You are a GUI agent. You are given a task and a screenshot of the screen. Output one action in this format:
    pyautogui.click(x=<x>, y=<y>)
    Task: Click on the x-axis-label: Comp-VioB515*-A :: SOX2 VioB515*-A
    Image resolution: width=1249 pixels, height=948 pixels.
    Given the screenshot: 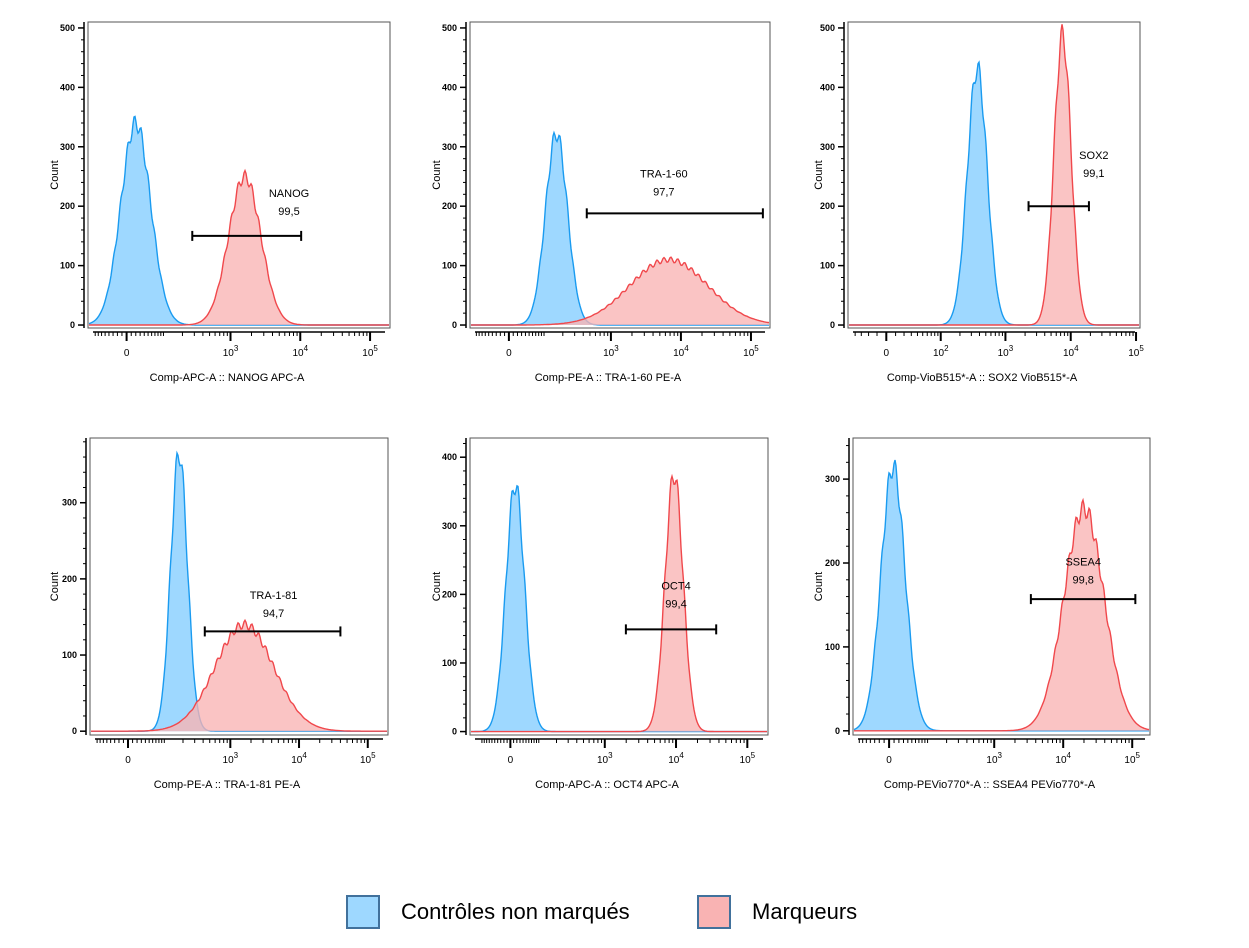 What is the action you would take?
    pyautogui.click(x=982, y=378)
    